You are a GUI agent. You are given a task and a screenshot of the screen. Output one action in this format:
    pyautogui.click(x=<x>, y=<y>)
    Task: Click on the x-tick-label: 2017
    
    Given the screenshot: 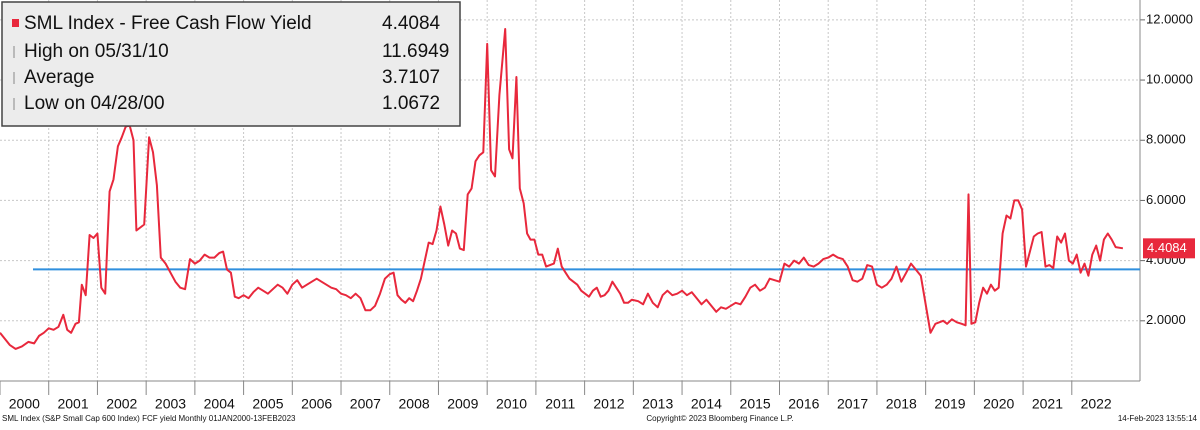 What is the action you would take?
    pyautogui.click(x=852, y=404)
    